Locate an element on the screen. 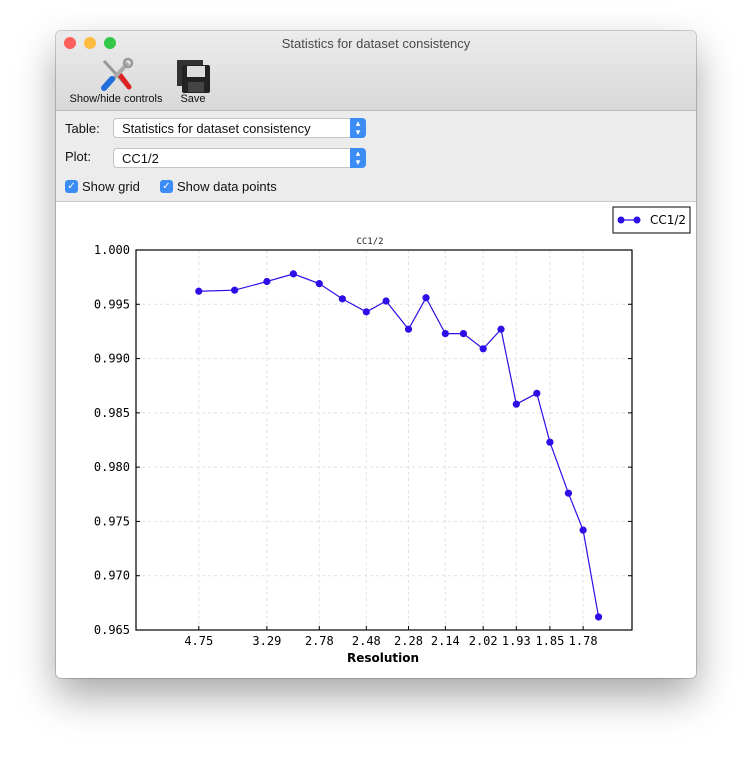 This screenshot has height=758, width=752. x-tick-label: 2.28 is located at coordinates (408, 641).